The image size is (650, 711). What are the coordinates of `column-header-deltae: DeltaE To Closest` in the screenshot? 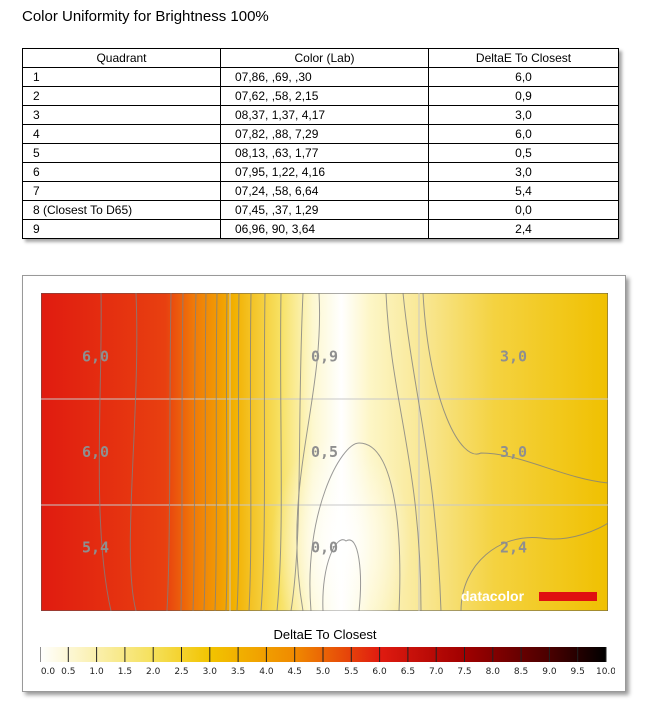 It's located at (523, 58).